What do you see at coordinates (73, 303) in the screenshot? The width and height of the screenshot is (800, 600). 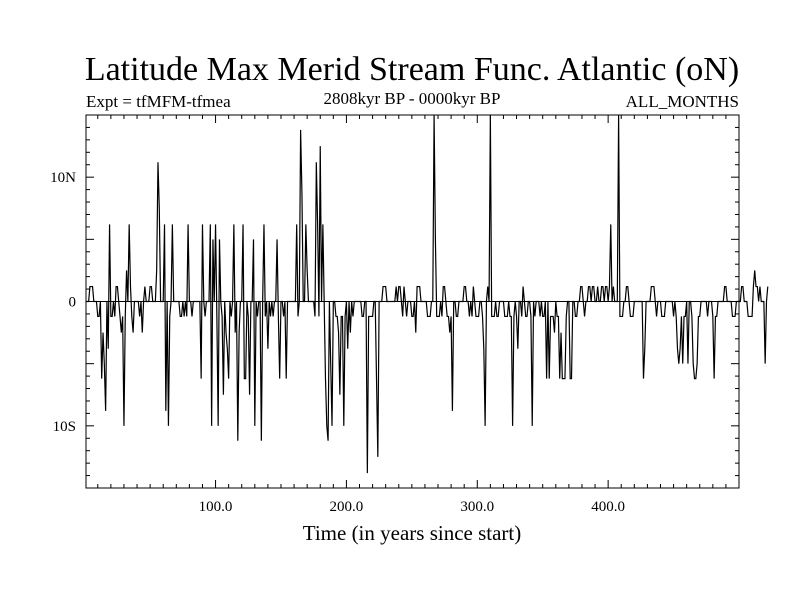 I see `y-tick-label: 0` at bounding box center [73, 303].